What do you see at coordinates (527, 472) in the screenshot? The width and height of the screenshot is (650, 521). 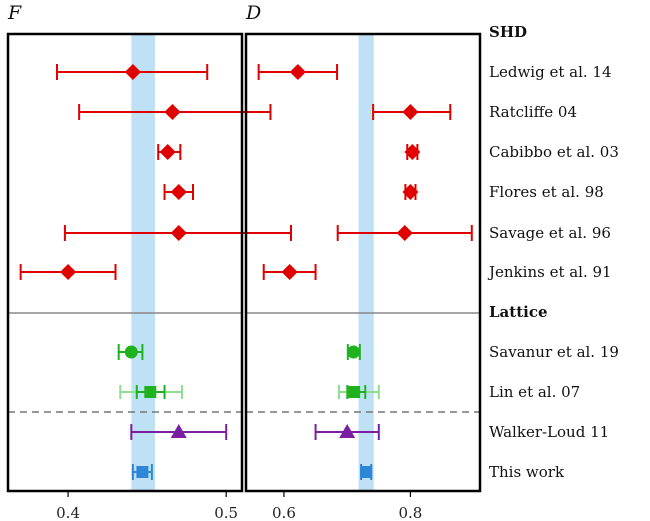 I see `row-label: This work` at bounding box center [527, 472].